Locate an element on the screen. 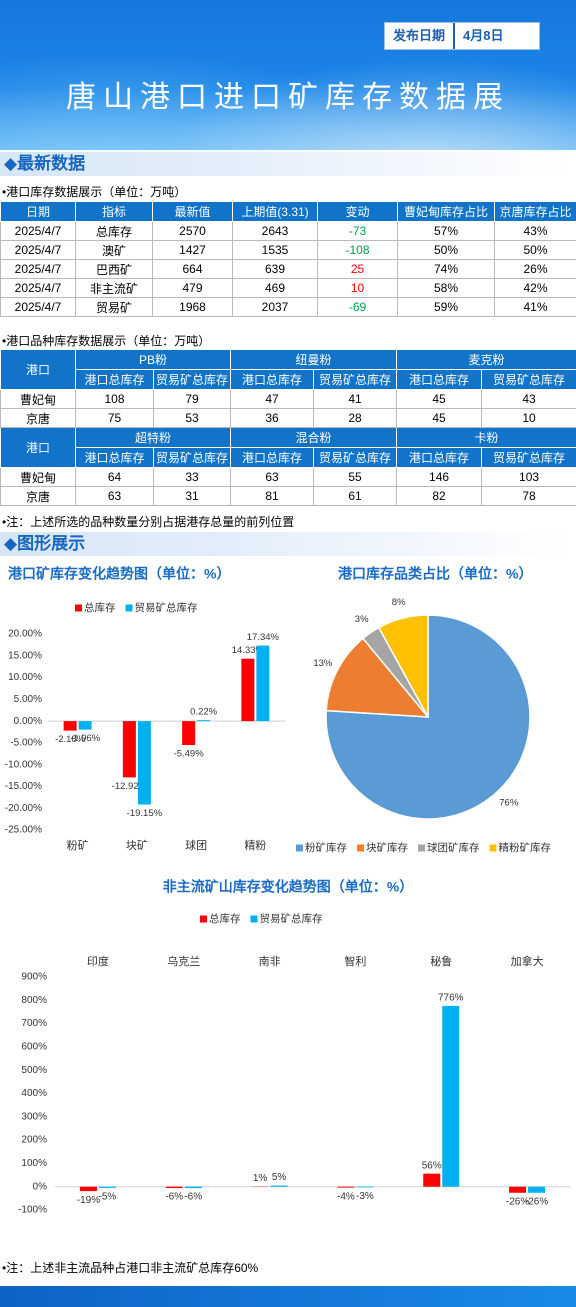 This screenshot has width=576, height=1307. cell: 26% is located at coordinates (535, 269).